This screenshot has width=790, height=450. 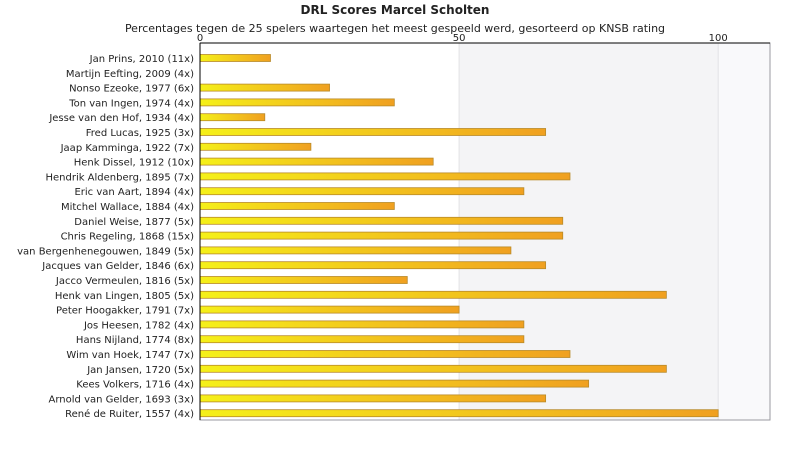 What do you see at coordinates (124, 281) in the screenshot?
I see `category-label: Jacco Vermeulen, 1816 (5x)` at bounding box center [124, 281].